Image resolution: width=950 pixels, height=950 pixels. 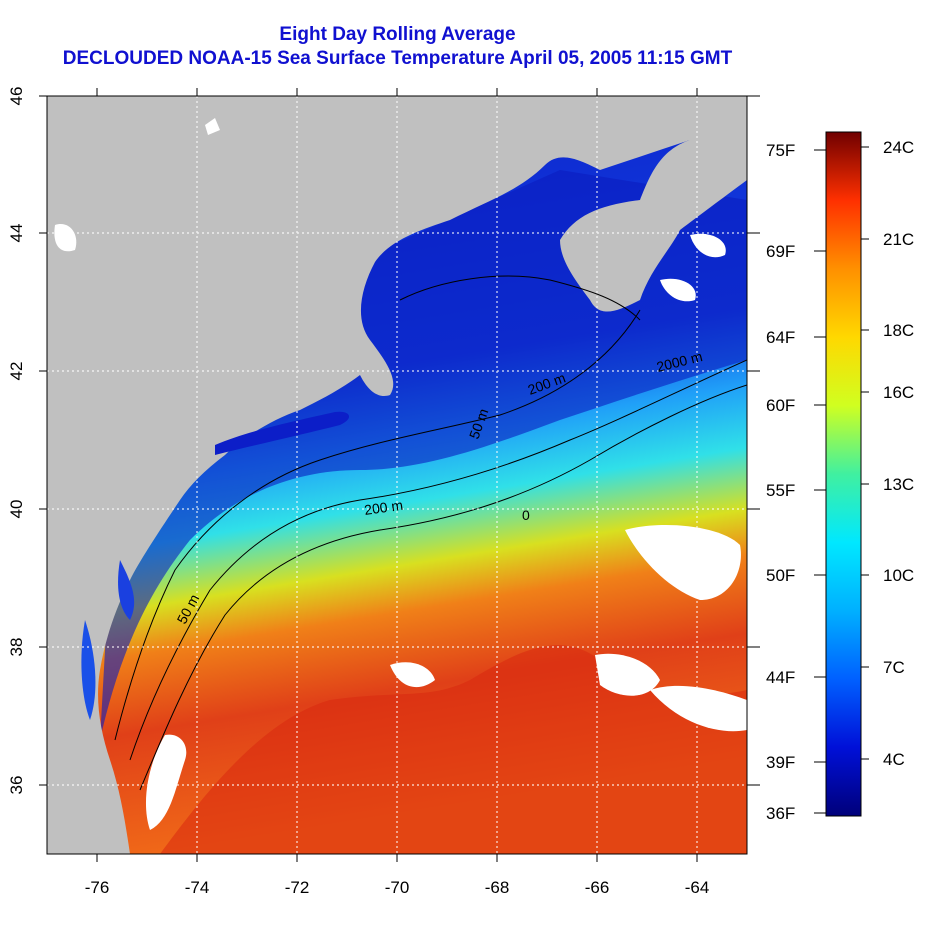 What do you see at coordinates (520, 298) in the screenshot?
I see `isobath-gulf-of-maine` at bounding box center [520, 298].